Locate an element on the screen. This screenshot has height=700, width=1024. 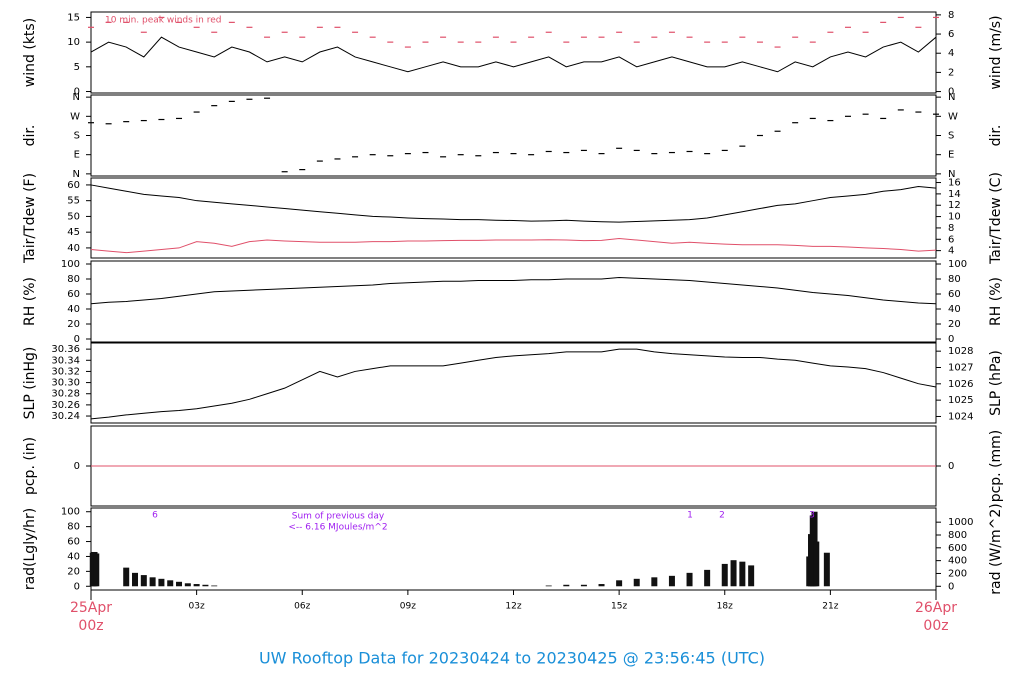
y2-tick-label: 1000 is located at coordinates (960, 522).